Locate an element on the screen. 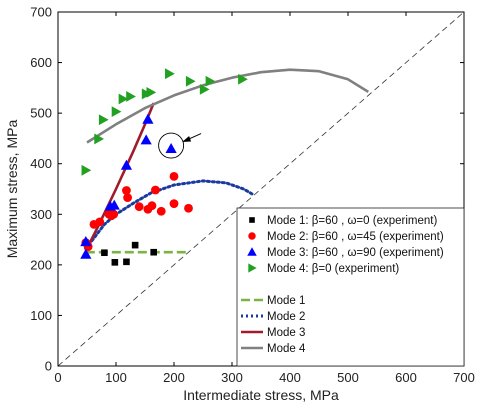 This screenshot has width=485, height=407. y-tick-label: 700 is located at coordinates (41, 12).